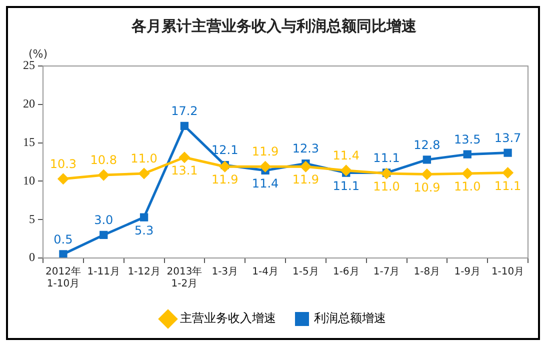 This screenshot has height=349, width=550. I want to click on data-label: 12.1, so click(225, 150).